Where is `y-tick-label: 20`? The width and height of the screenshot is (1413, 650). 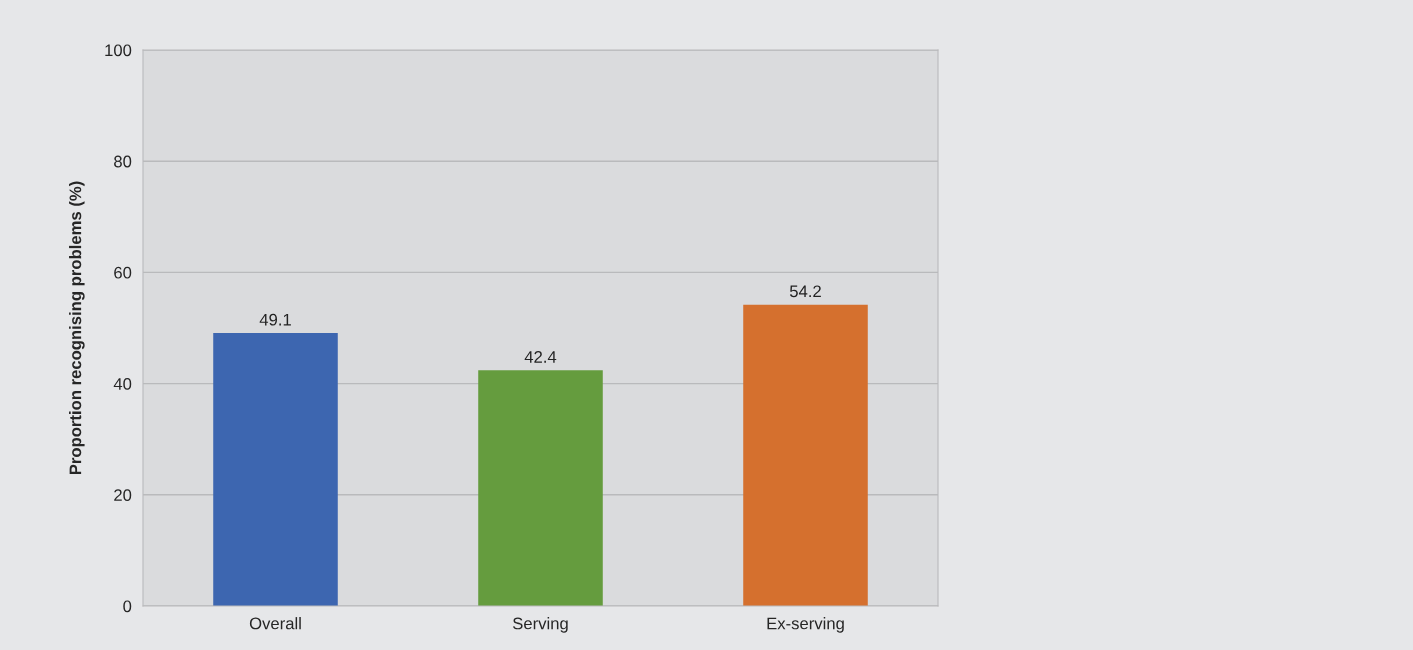
y-tick-label: 20 is located at coordinates (123, 495).